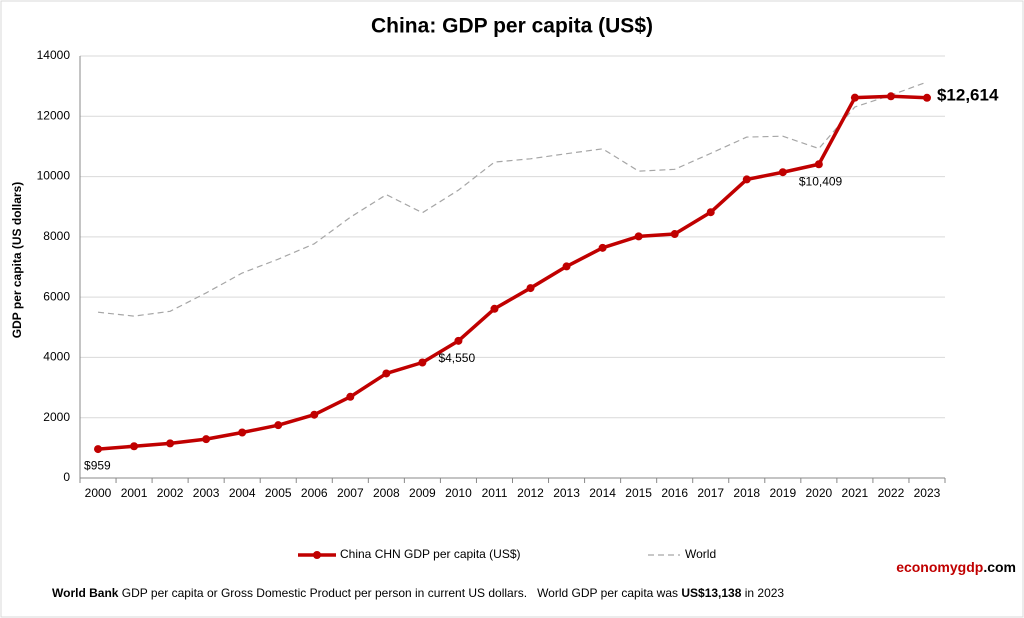 Image resolution: width=1024 pixels, height=618 pixels. Describe the element at coordinates (98, 493) in the screenshot. I see `x-tick-label: 2000` at that location.